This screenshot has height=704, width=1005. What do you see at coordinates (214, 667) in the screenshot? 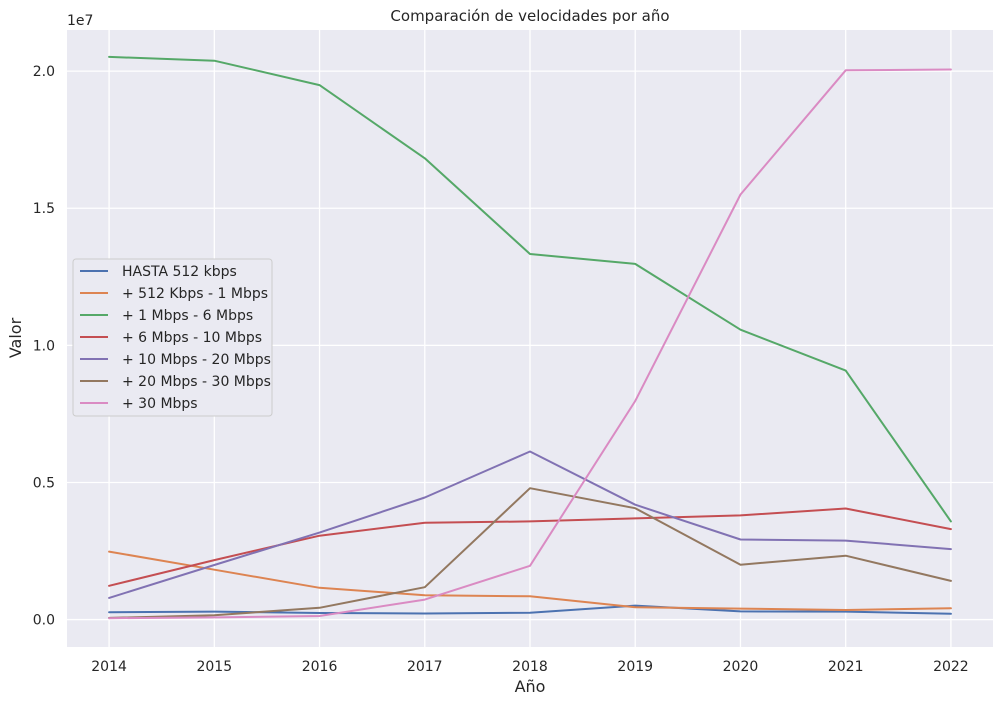
I see `x-tick-label: 2015` at bounding box center [214, 667].